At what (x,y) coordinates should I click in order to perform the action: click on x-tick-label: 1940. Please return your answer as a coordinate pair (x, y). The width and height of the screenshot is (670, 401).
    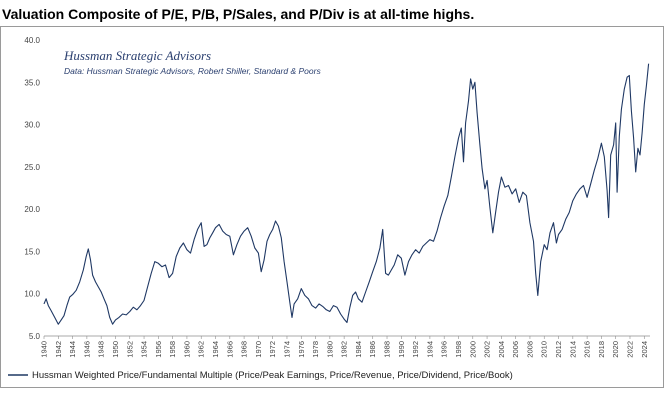
    Looking at the image, I should click on (44, 349).